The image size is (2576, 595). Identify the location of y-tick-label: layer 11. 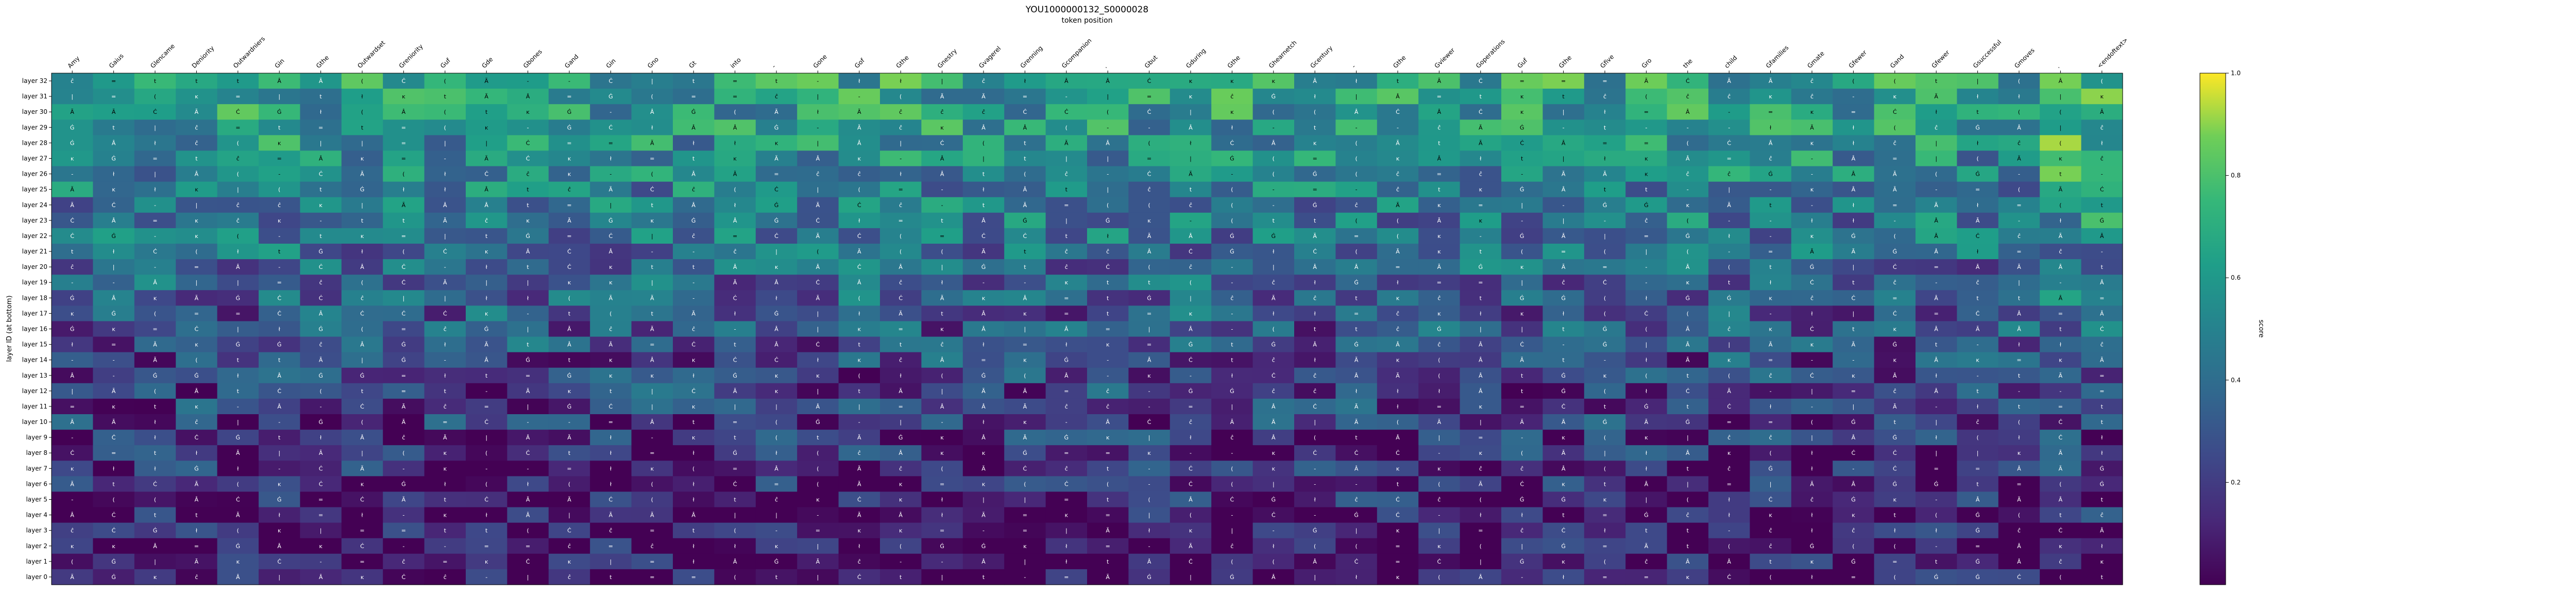
(35, 406).